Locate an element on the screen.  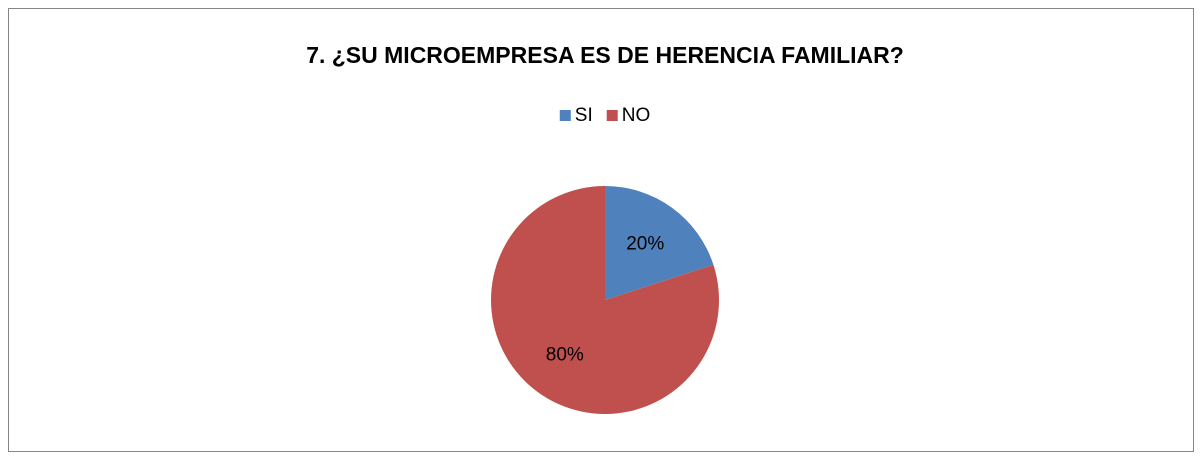
data-label: 20% is located at coordinates (645, 244).